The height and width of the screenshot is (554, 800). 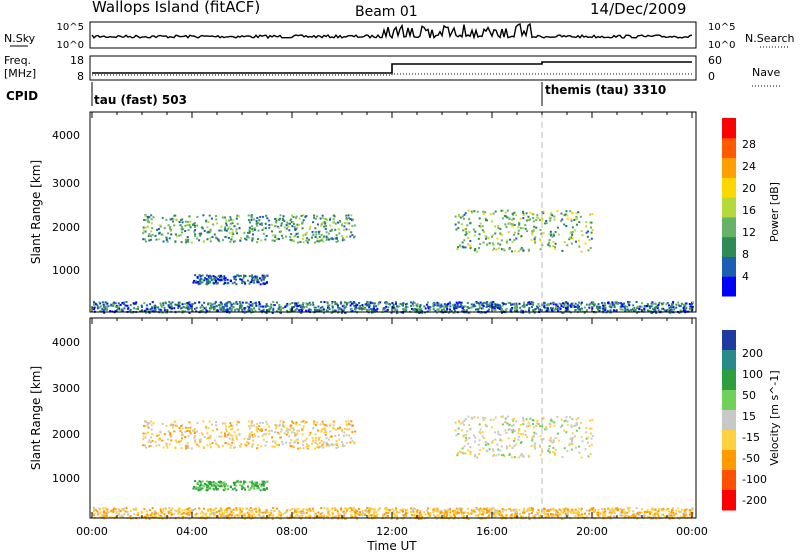 What do you see at coordinates (721, 27) in the screenshot?
I see `noise-right-tick-top: 10^5` at bounding box center [721, 27].